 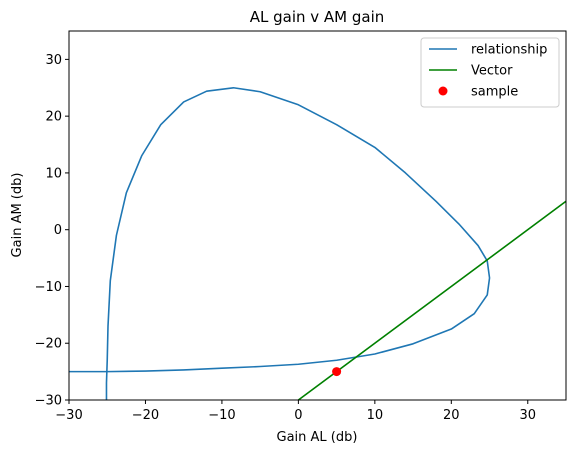 What do you see at coordinates (509, 50) in the screenshot?
I see `legend-label-relationship: relationship` at bounding box center [509, 50].